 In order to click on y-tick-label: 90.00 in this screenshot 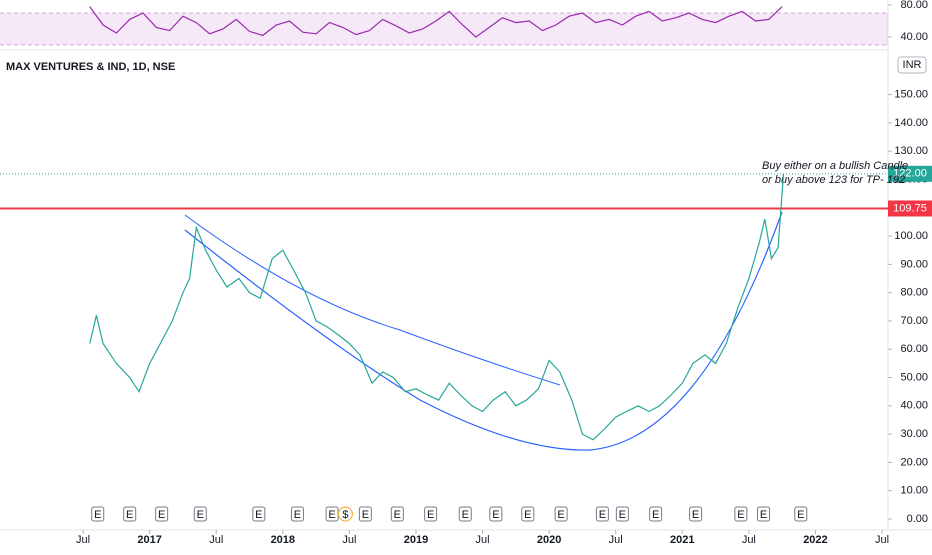, I will do `click(914, 264)`.